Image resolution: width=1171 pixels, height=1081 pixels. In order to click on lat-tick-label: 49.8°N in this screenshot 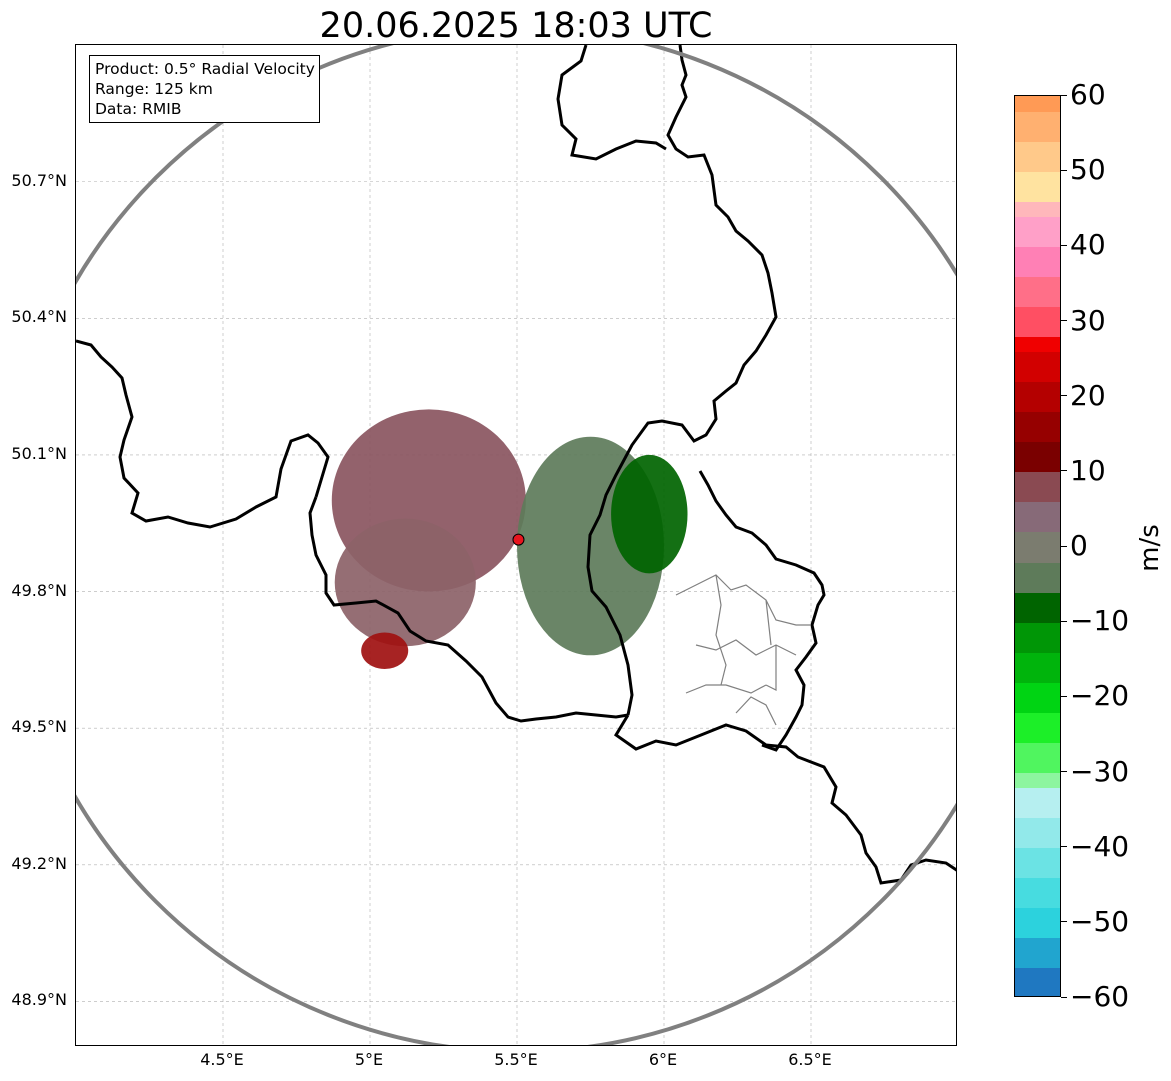, I will do `click(39, 590)`.